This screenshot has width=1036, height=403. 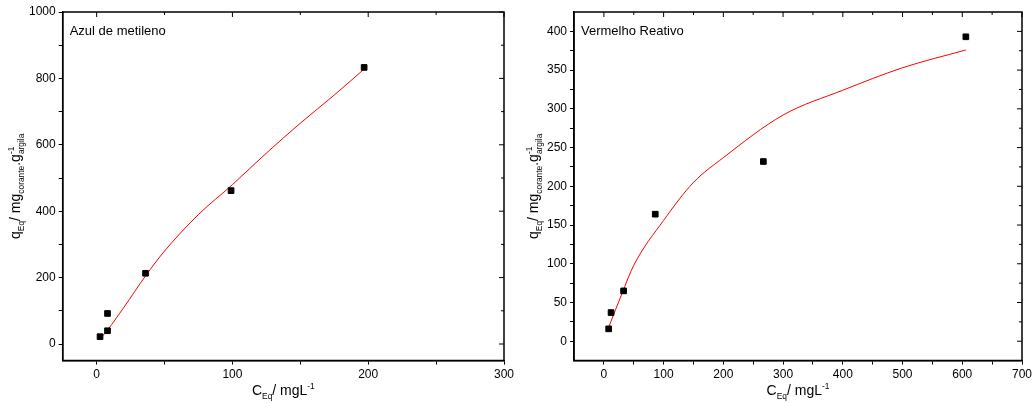 What do you see at coordinates (962, 374) in the screenshot?
I see `x-tick-label: 600` at bounding box center [962, 374].